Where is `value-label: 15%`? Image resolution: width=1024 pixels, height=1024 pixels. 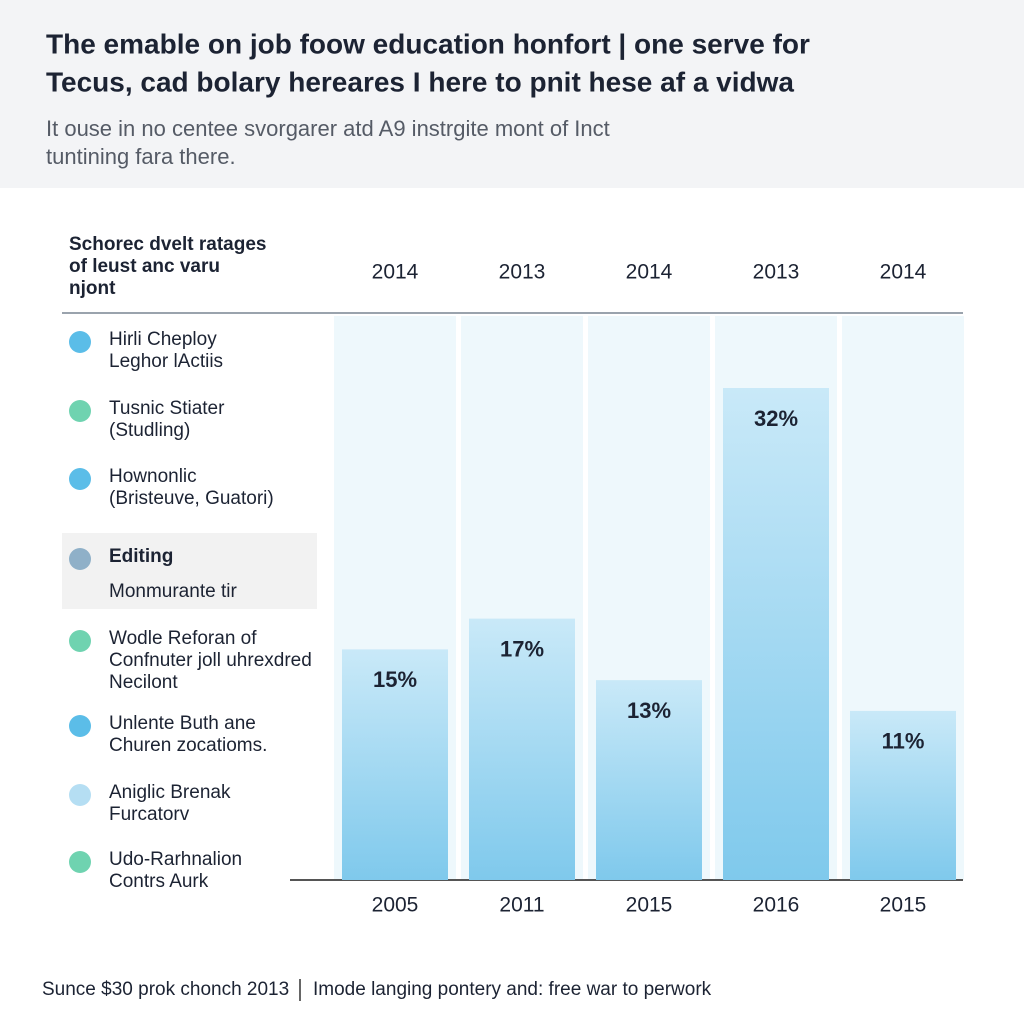
value-label: 15% is located at coordinates (395, 679).